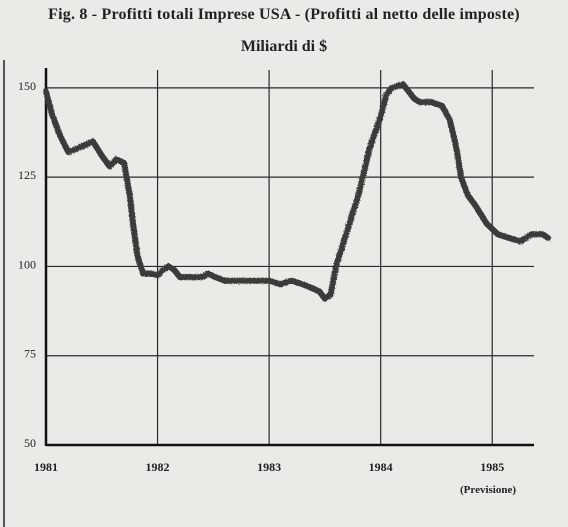 This screenshot has width=568, height=527. What do you see at coordinates (30, 443) in the screenshot?
I see `y-tick-label: 50` at bounding box center [30, 443].